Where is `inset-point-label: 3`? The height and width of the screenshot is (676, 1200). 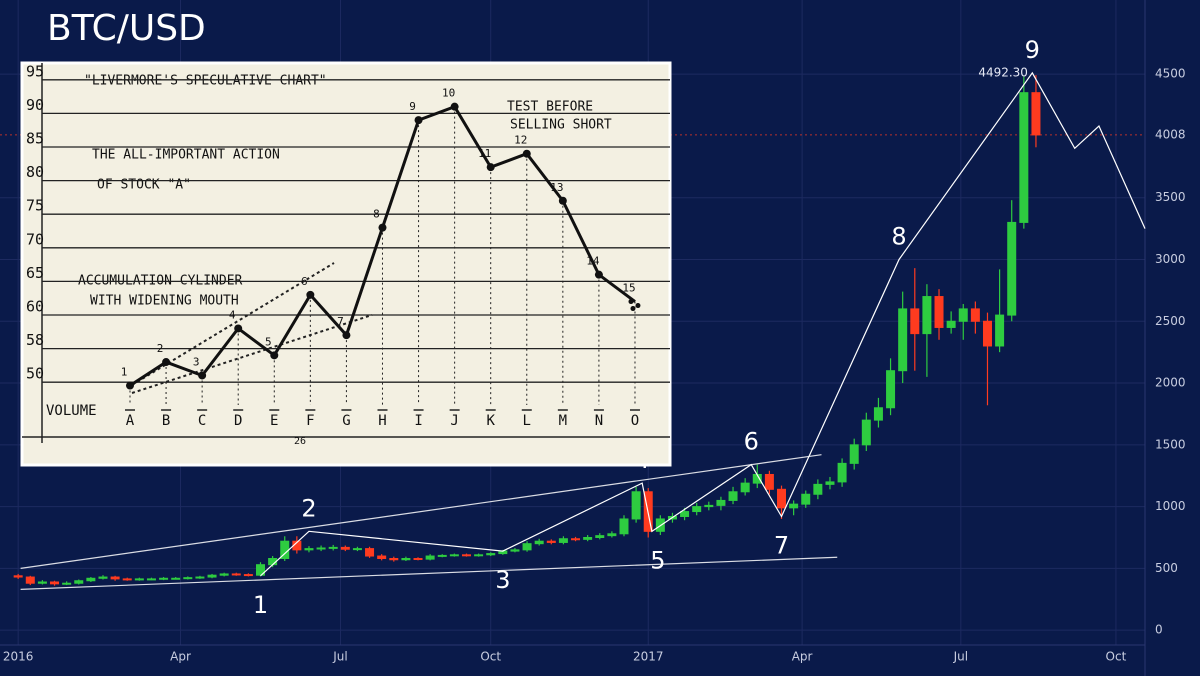 inset-point-label: 3 is located at coordinates (196, 361).